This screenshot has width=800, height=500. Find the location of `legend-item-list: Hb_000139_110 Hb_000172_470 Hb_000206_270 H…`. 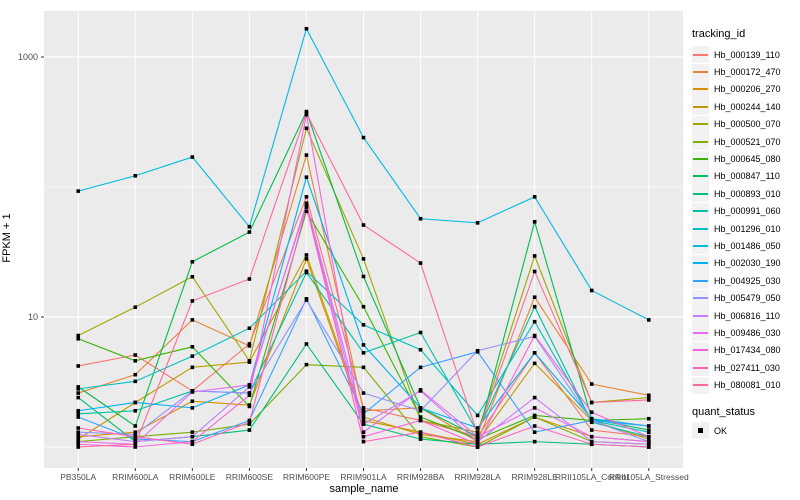

legend-item-list: Hb_000139_110 Hb_000172_470 Hb_000206_270 H… is located at coordinates (745, 220).